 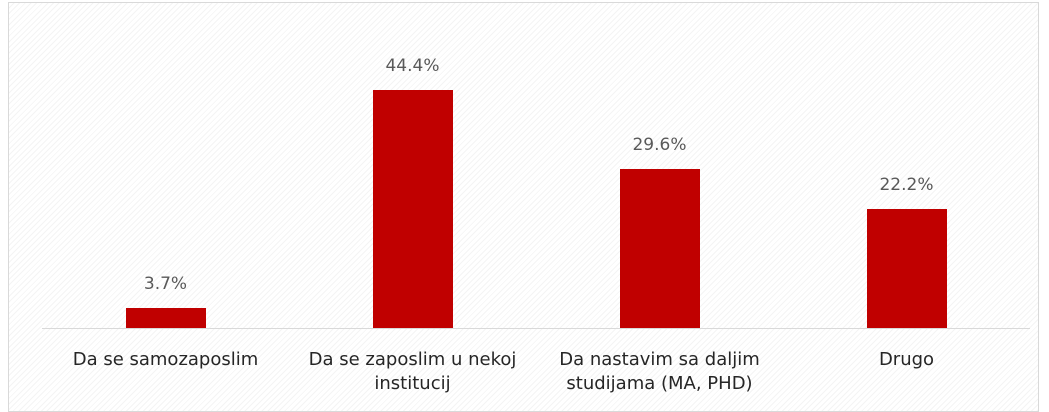 What do you see at coordinates (906, 185) in the screenshot?
I see `data-label: 22.2%` at bounding box center [906, 185].